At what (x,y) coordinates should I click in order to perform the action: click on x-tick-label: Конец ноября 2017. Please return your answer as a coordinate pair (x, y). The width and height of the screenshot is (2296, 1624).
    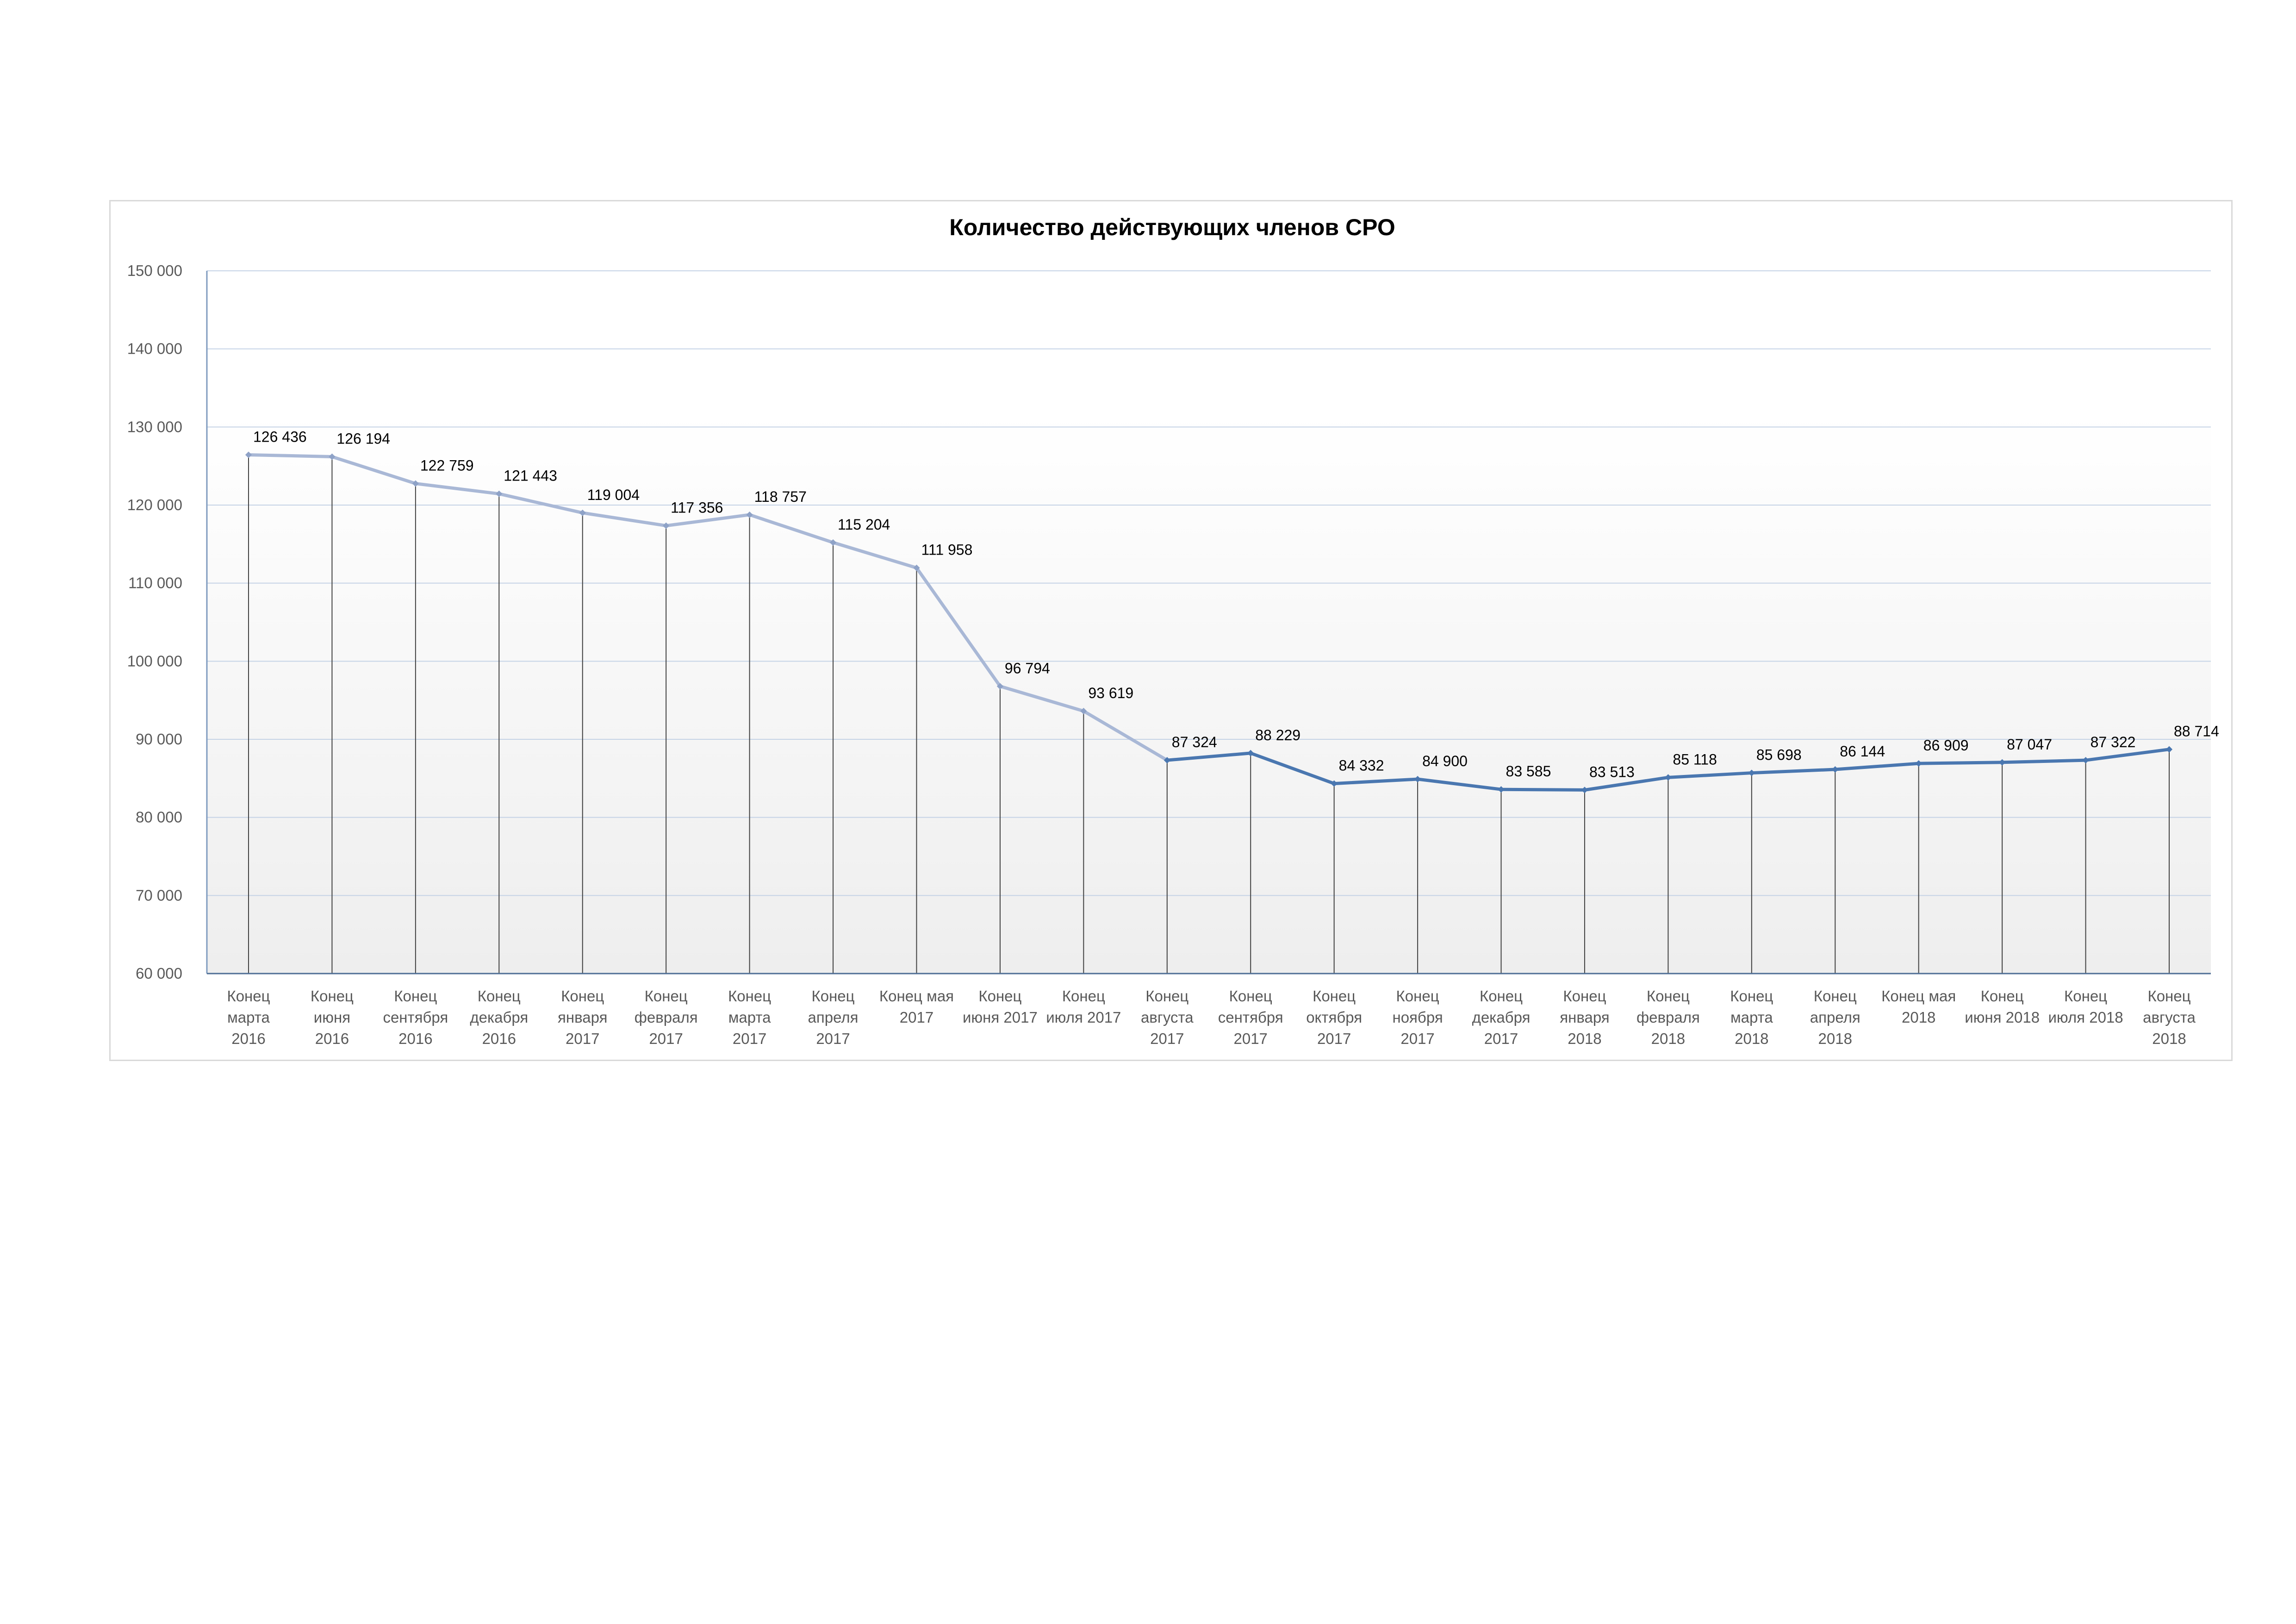
    Looking at the image, I should click on (1417, 1017).